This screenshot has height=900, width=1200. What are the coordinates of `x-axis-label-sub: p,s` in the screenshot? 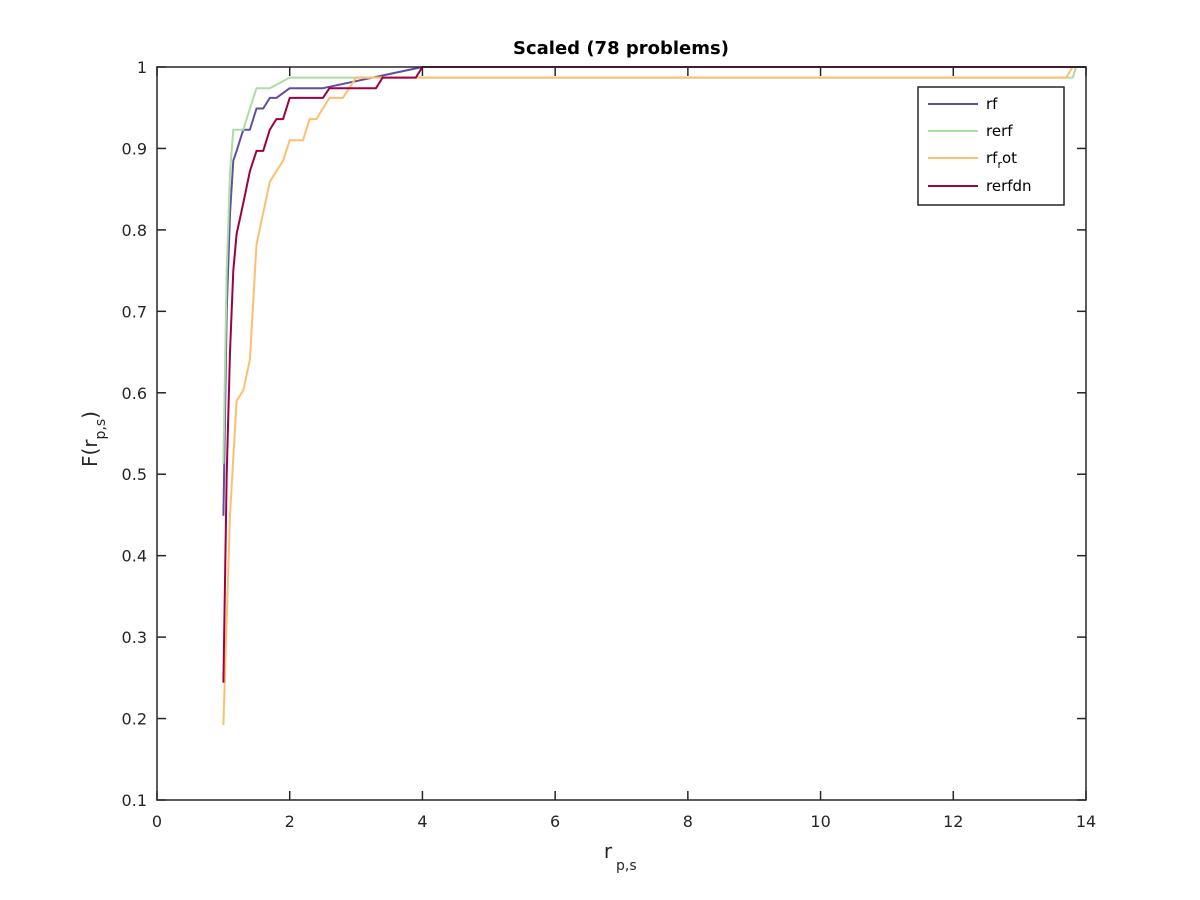 It's located at (626, 866).